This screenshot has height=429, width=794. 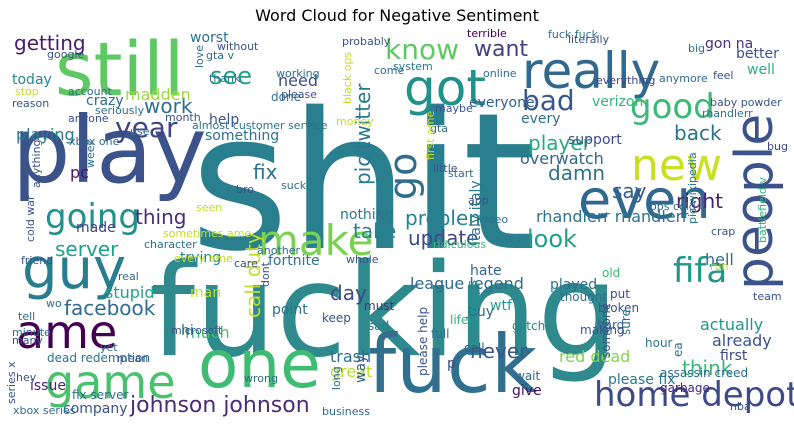 I want to click on word-mean: mean, so click(x=132, y=358).